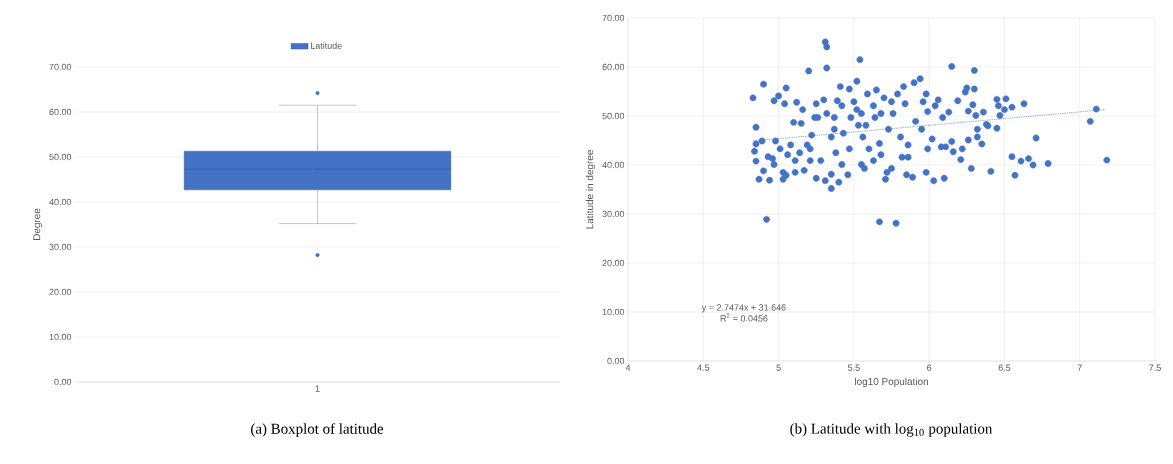  What do you see at coordinates (891, 430) in the screenshot?
I see `text: (b) Latitude with log$_{10}$ population` at bounding box center [891, 430].